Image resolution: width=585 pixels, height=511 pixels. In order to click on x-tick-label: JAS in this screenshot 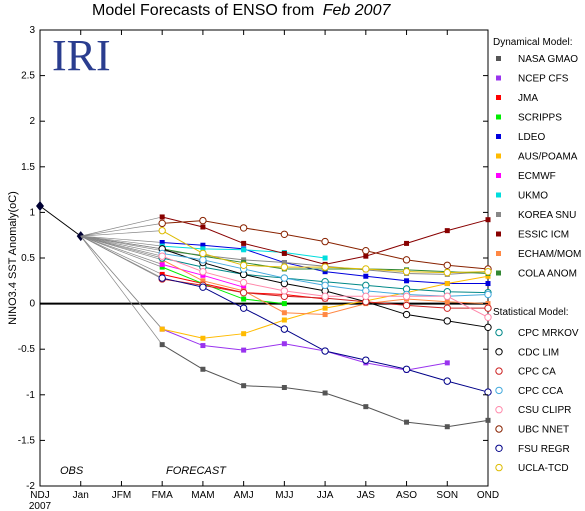, I will do `click(366, 495)`.